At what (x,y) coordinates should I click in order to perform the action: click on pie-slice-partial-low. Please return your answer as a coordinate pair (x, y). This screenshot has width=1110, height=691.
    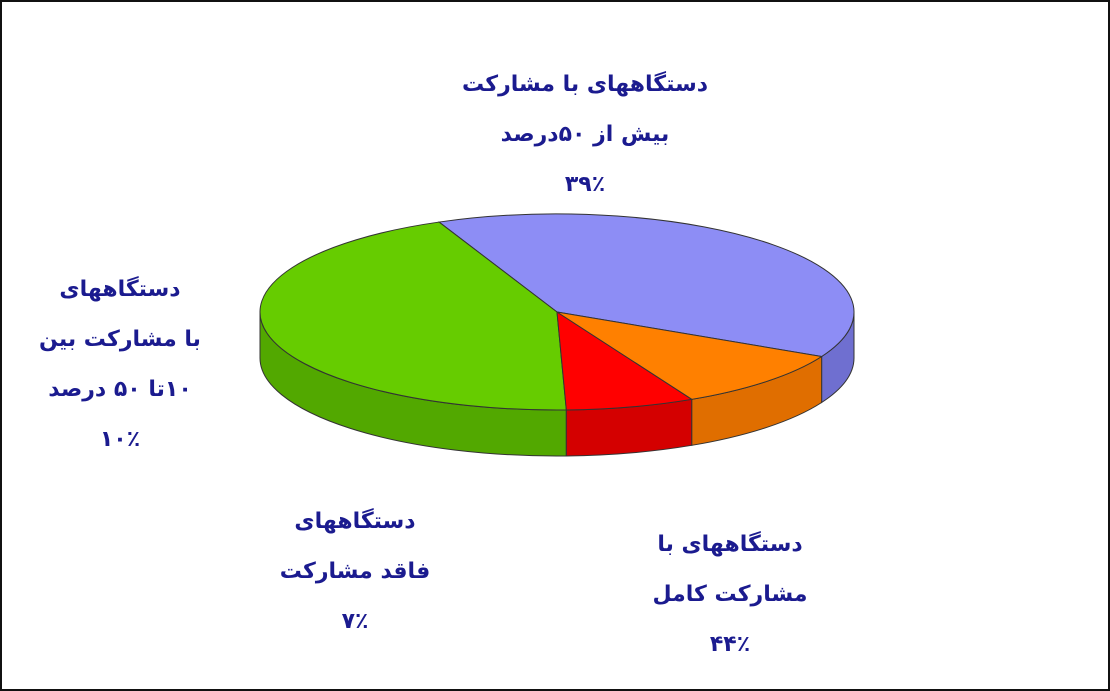
    Looking at the image, I should click on (689, 355).